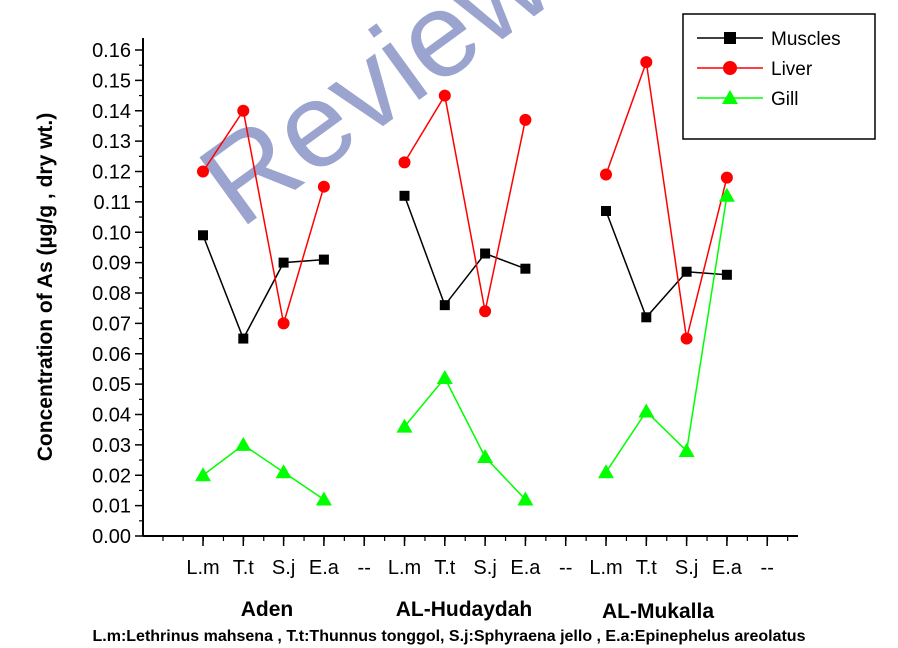  What do you see at coordinates (111, 324) in the screenshot?
I see `y-tick-label: 0.07` at bounding box center [111, 324].